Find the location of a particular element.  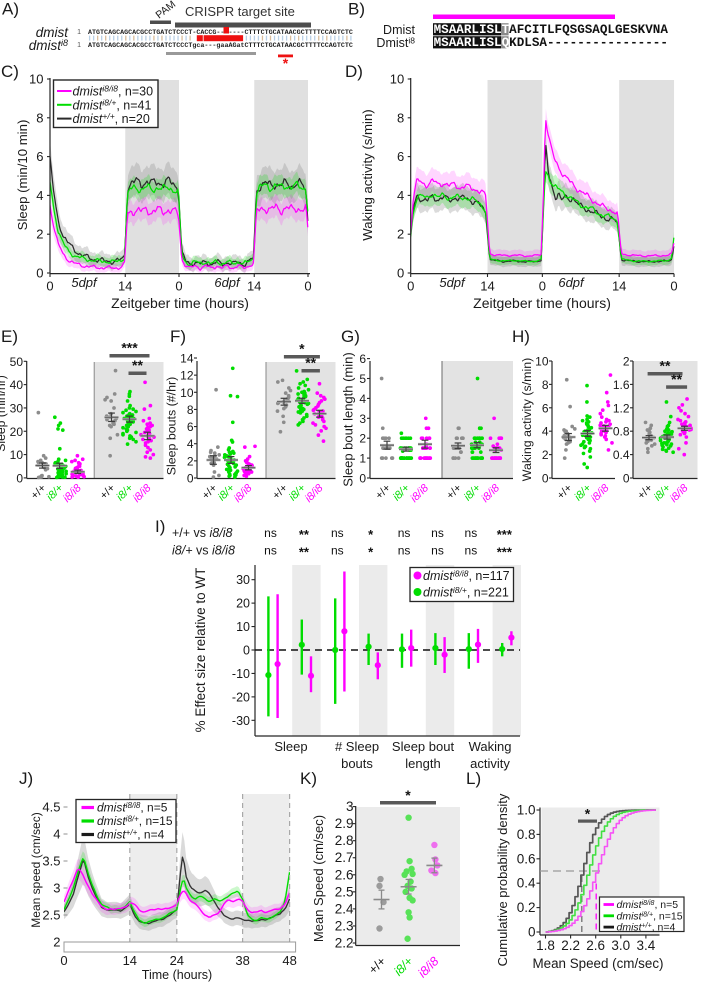

svg-text: 5 is located at coordinates (362, 379).